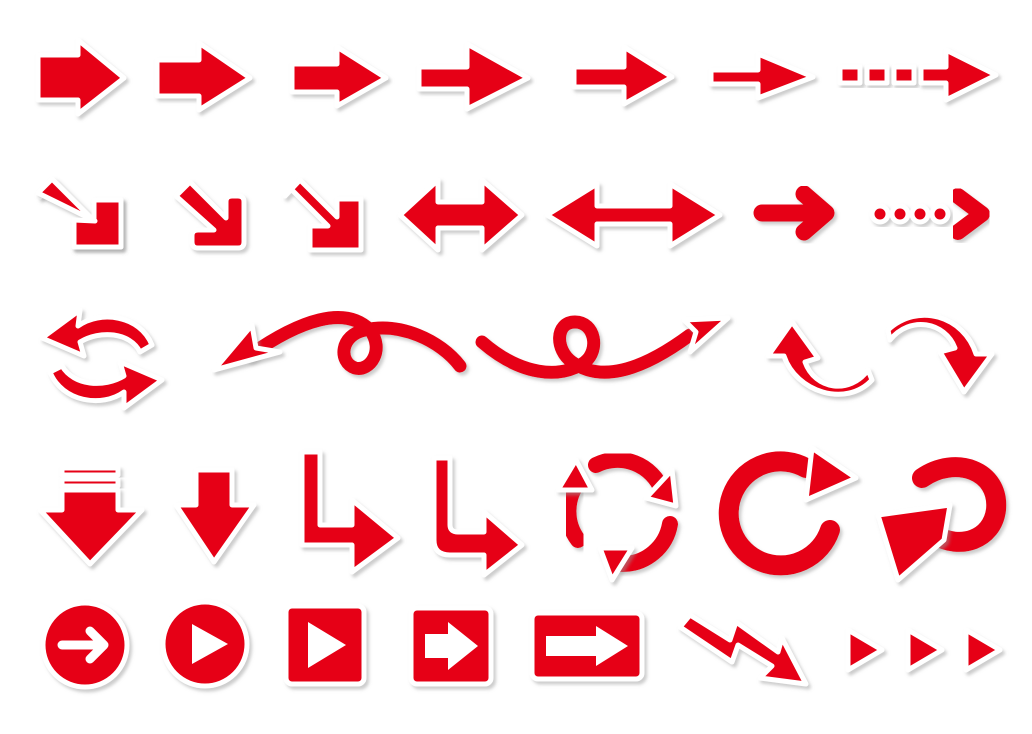 The width and height of the screenshot is (1032, 734). What do you see at coordinates (617, 517) in the screenshot?
I see `recycle-arrows-icon` at bounding box center [617, 517].